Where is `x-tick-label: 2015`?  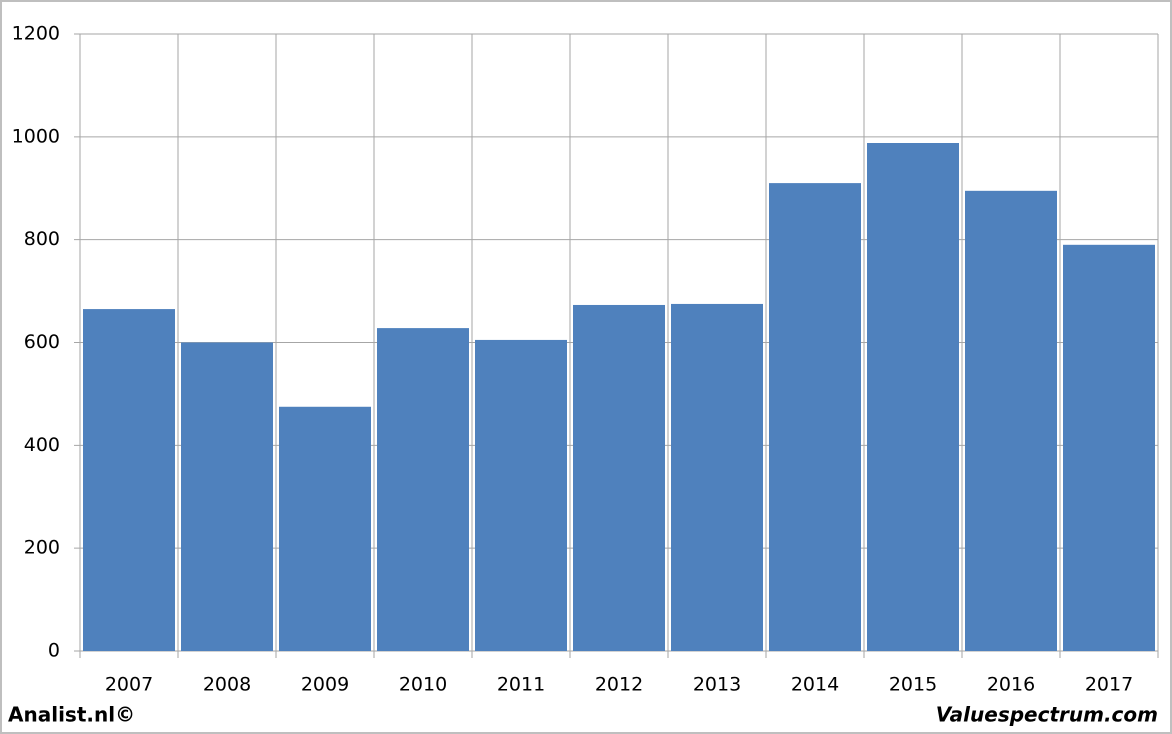
x-tick-label: 2015 is located at coordinates (913, 685).